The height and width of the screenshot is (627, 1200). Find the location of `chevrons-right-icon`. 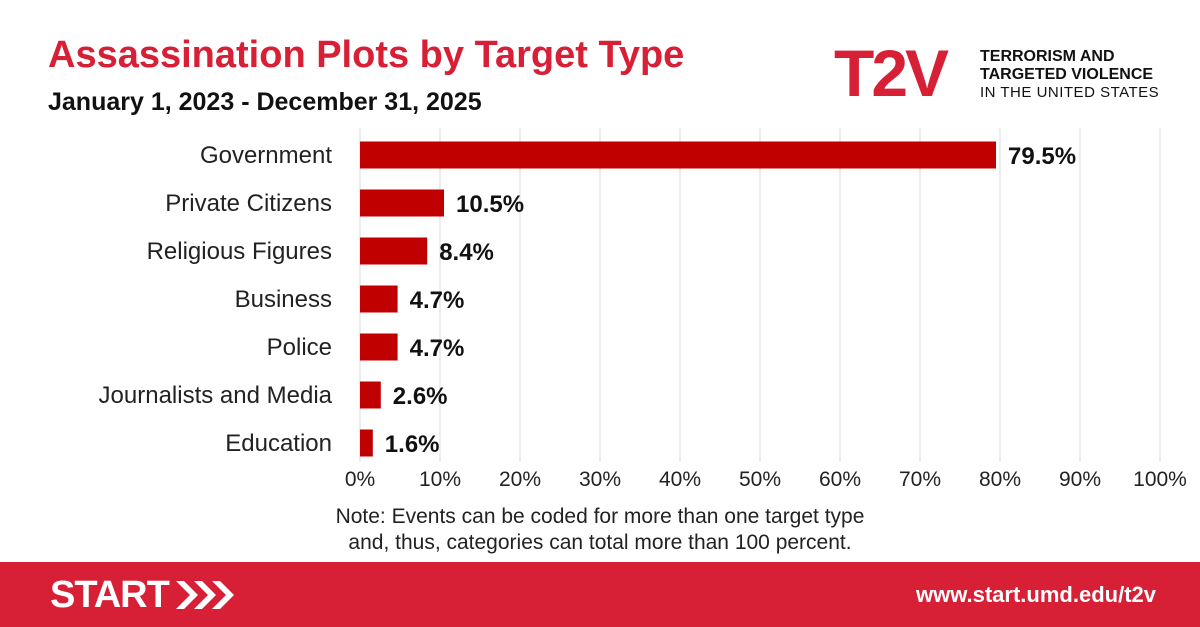

chevrons-right-icon is located at coordinates (205, 595).